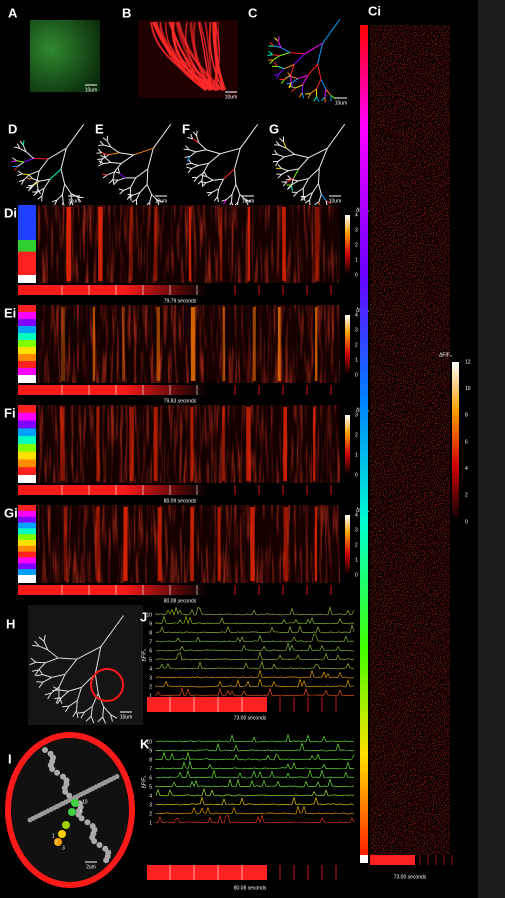 Image resolution: width=505 pixels, height=898 pixels. What do you see at coordinates (63, 848) in the screenshot?
I see `roi-label: 3` at bounding box center [63, 848].